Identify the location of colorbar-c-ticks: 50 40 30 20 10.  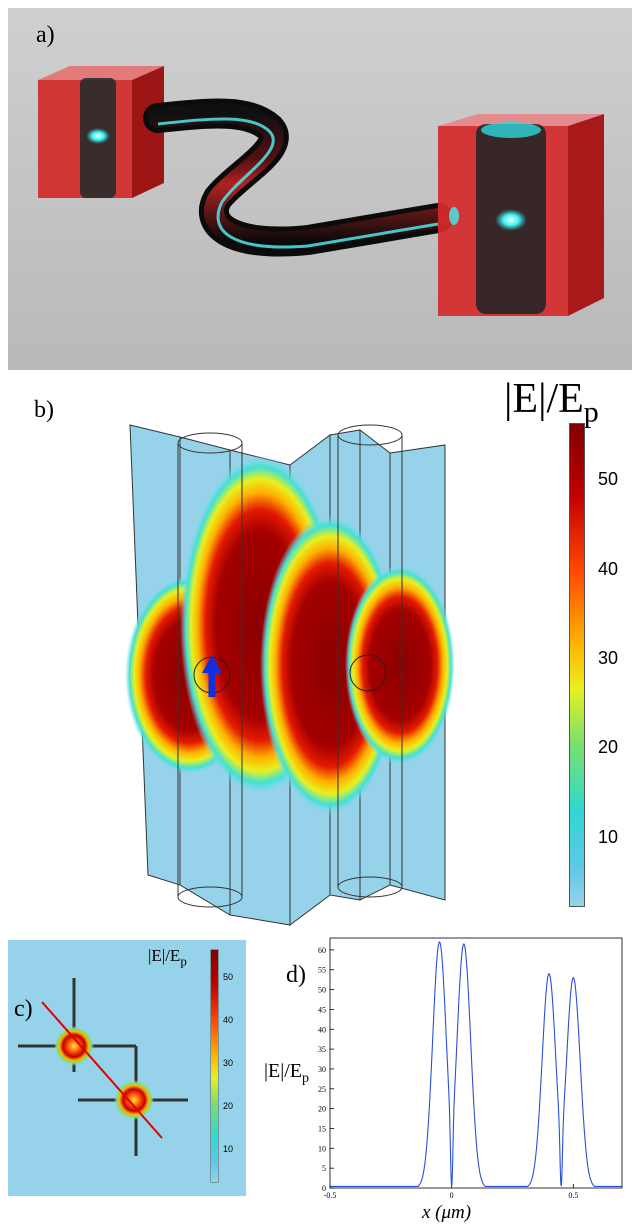
(234, 1066).